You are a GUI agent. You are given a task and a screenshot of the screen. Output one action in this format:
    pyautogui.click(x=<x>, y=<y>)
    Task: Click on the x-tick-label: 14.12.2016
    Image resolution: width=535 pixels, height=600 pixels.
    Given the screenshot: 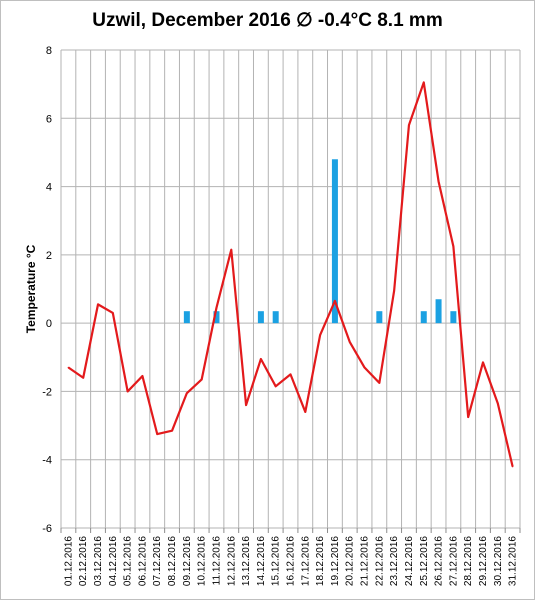 What is the action you would take?
    pyautogui.click(x=261, y=561)
    